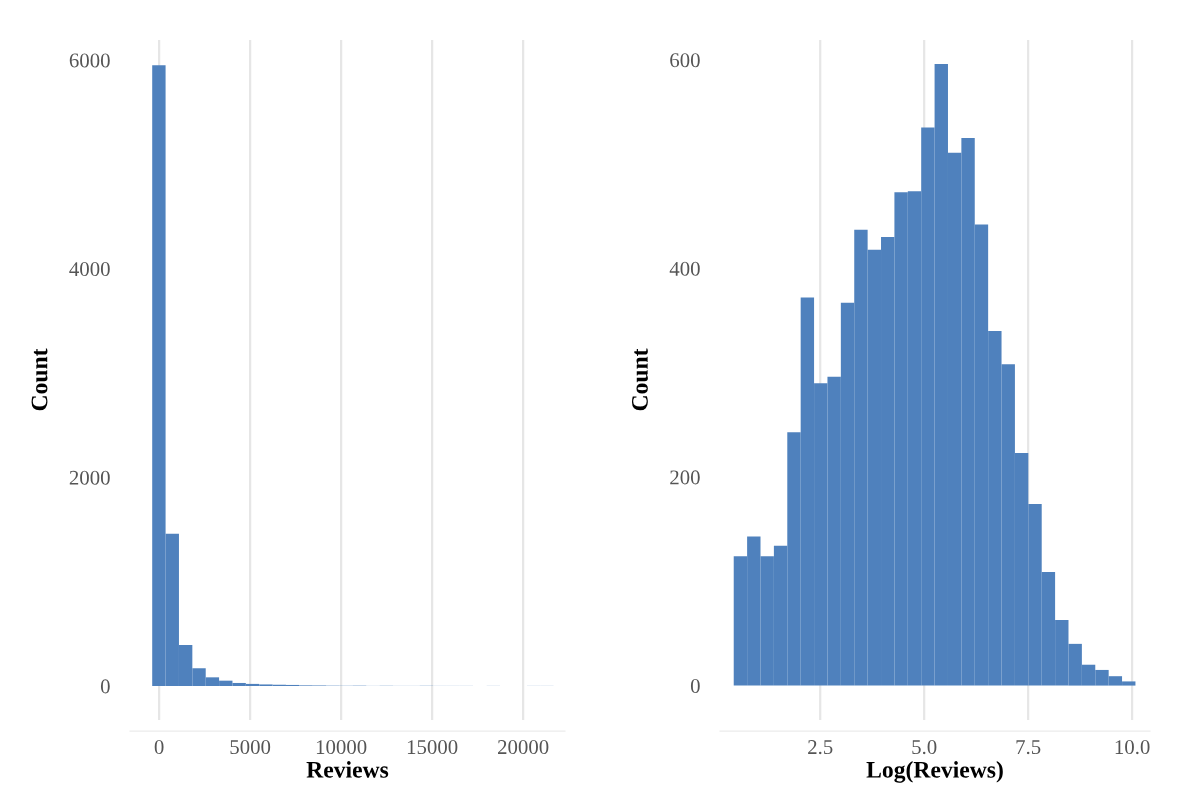 This screenshot has width=1183, height=791. What do you see at coordinates (89, 269) in the screenshot?
I see `y-tick-label: 4000` at bounding box center [89, 269].